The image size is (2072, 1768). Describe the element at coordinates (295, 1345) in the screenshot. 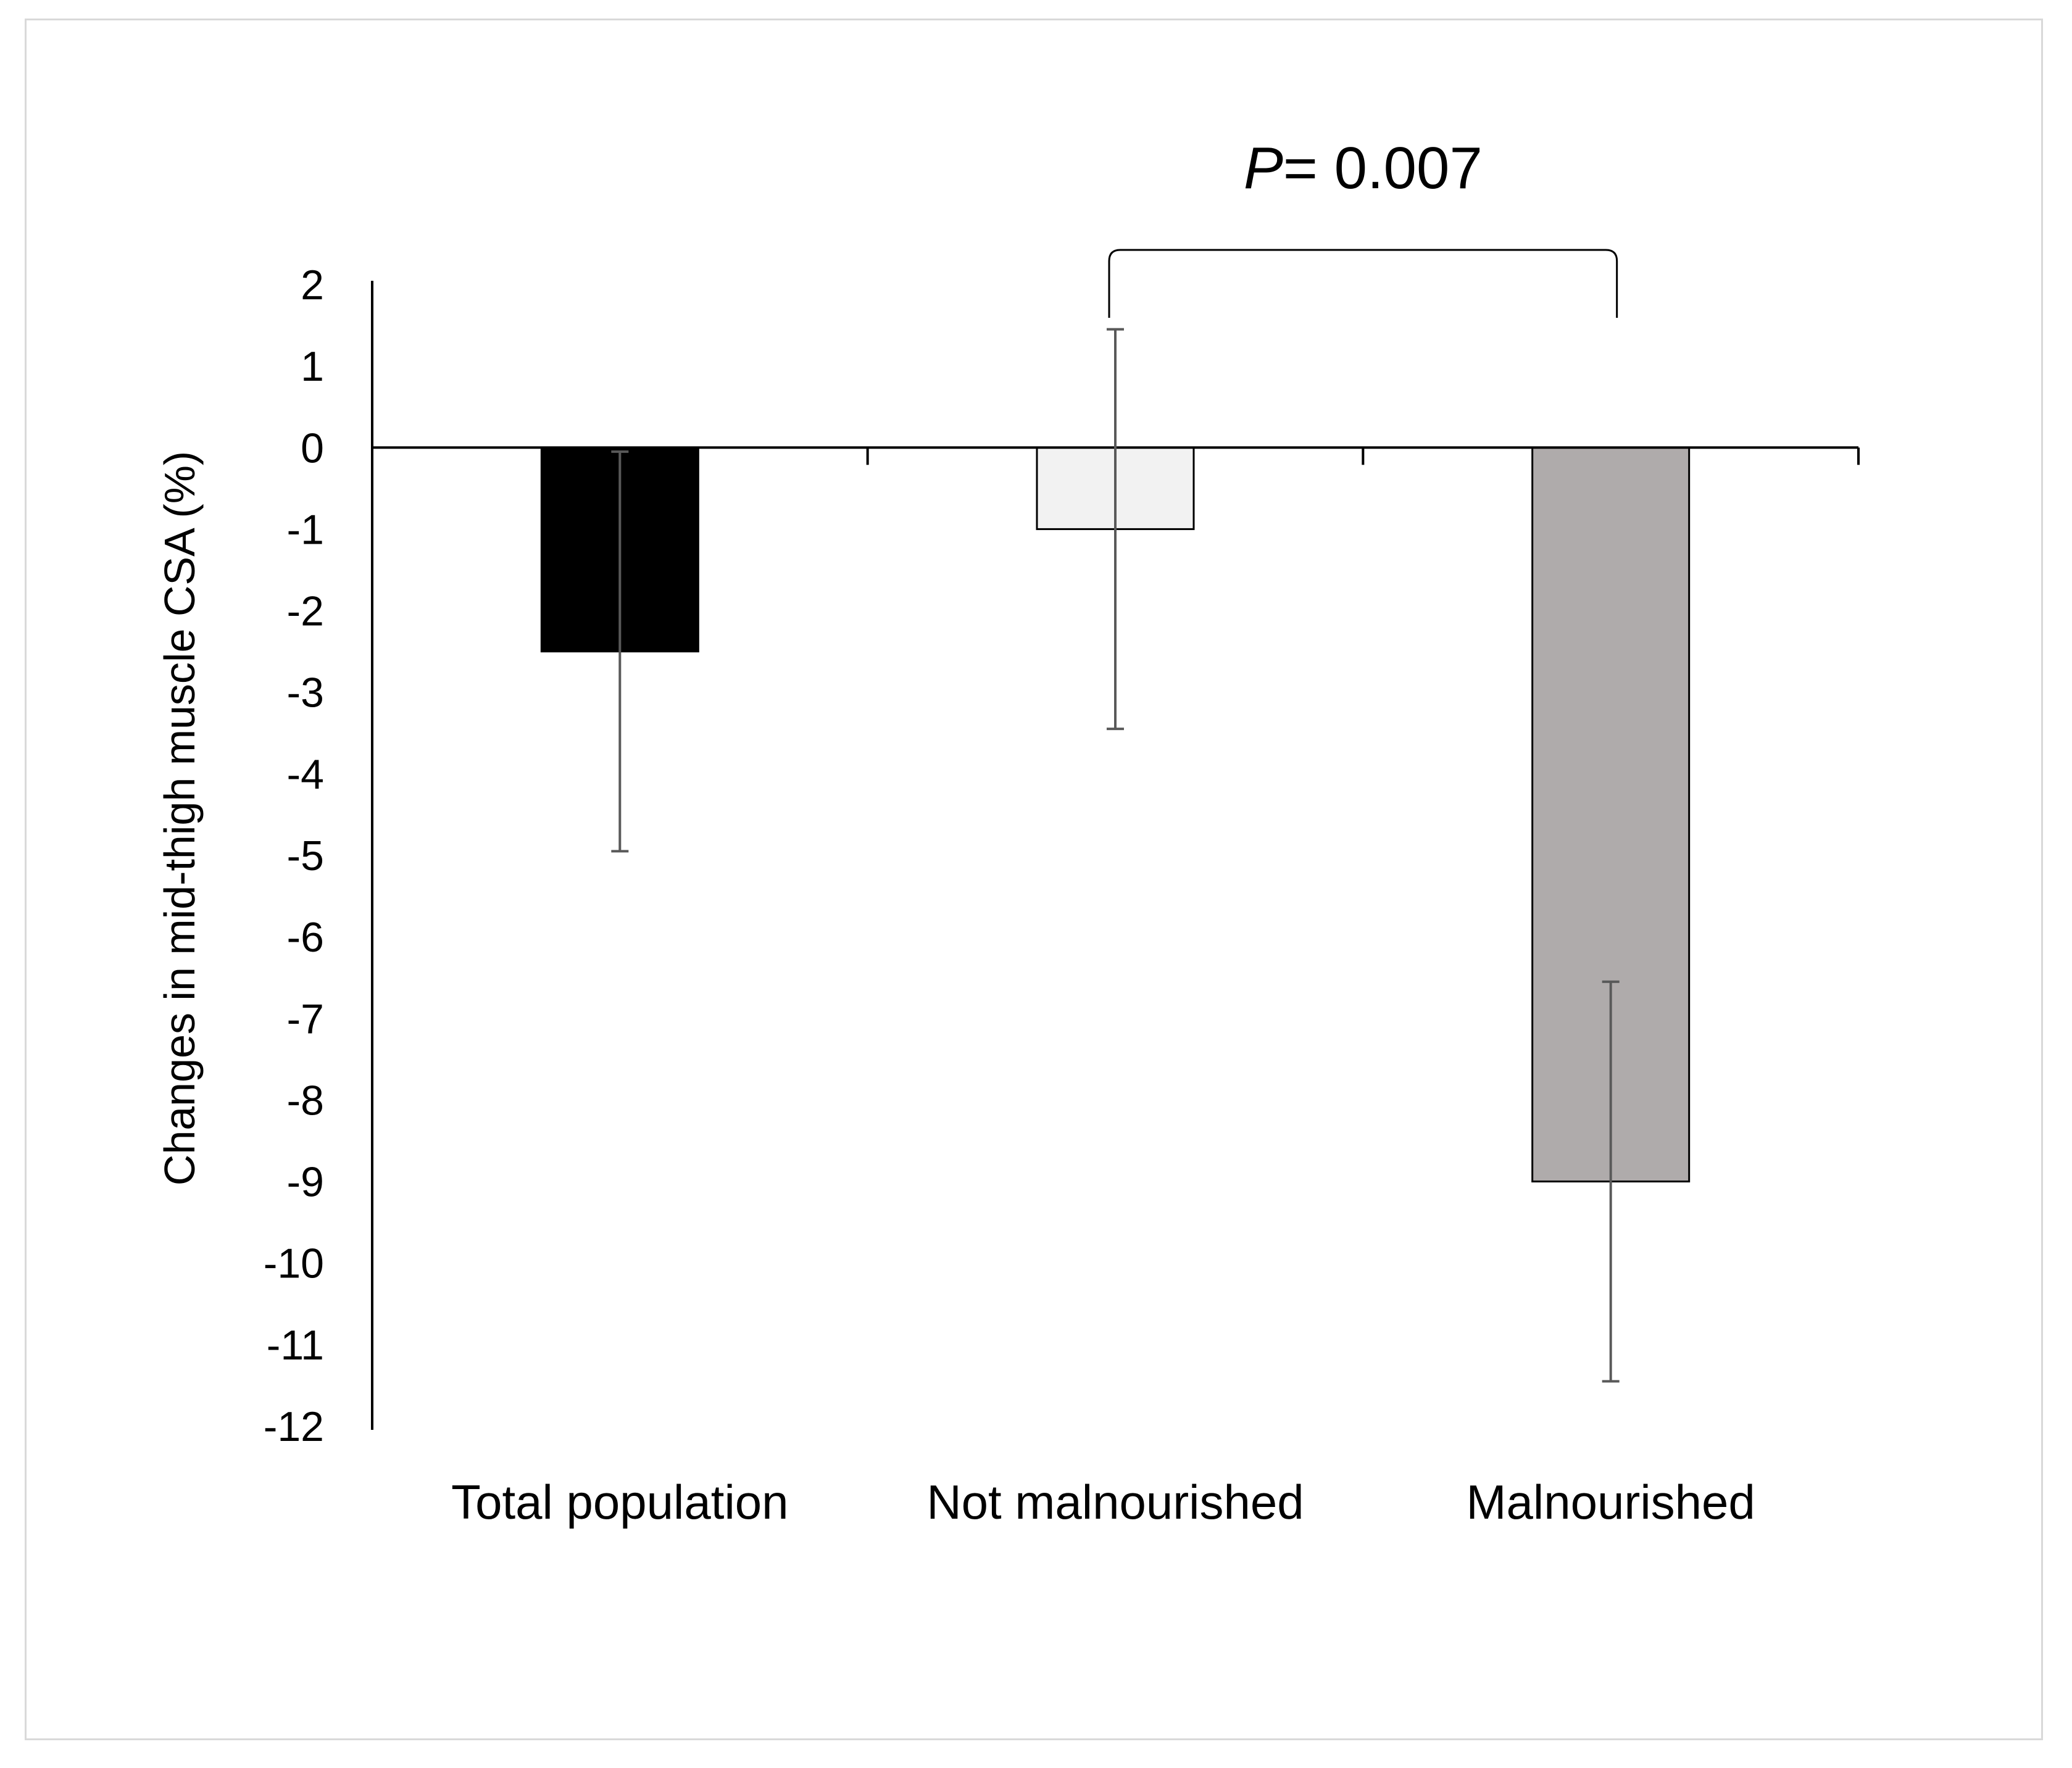

I see `y-tick-label: -11` at that location.